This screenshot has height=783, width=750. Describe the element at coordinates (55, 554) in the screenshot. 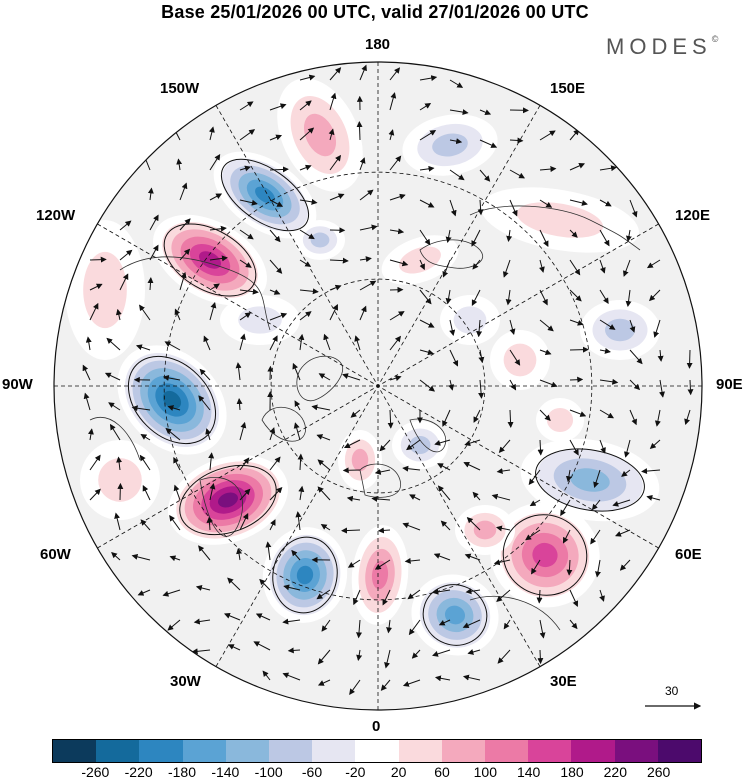

I see `lon-label-60w: 60W` at that location.